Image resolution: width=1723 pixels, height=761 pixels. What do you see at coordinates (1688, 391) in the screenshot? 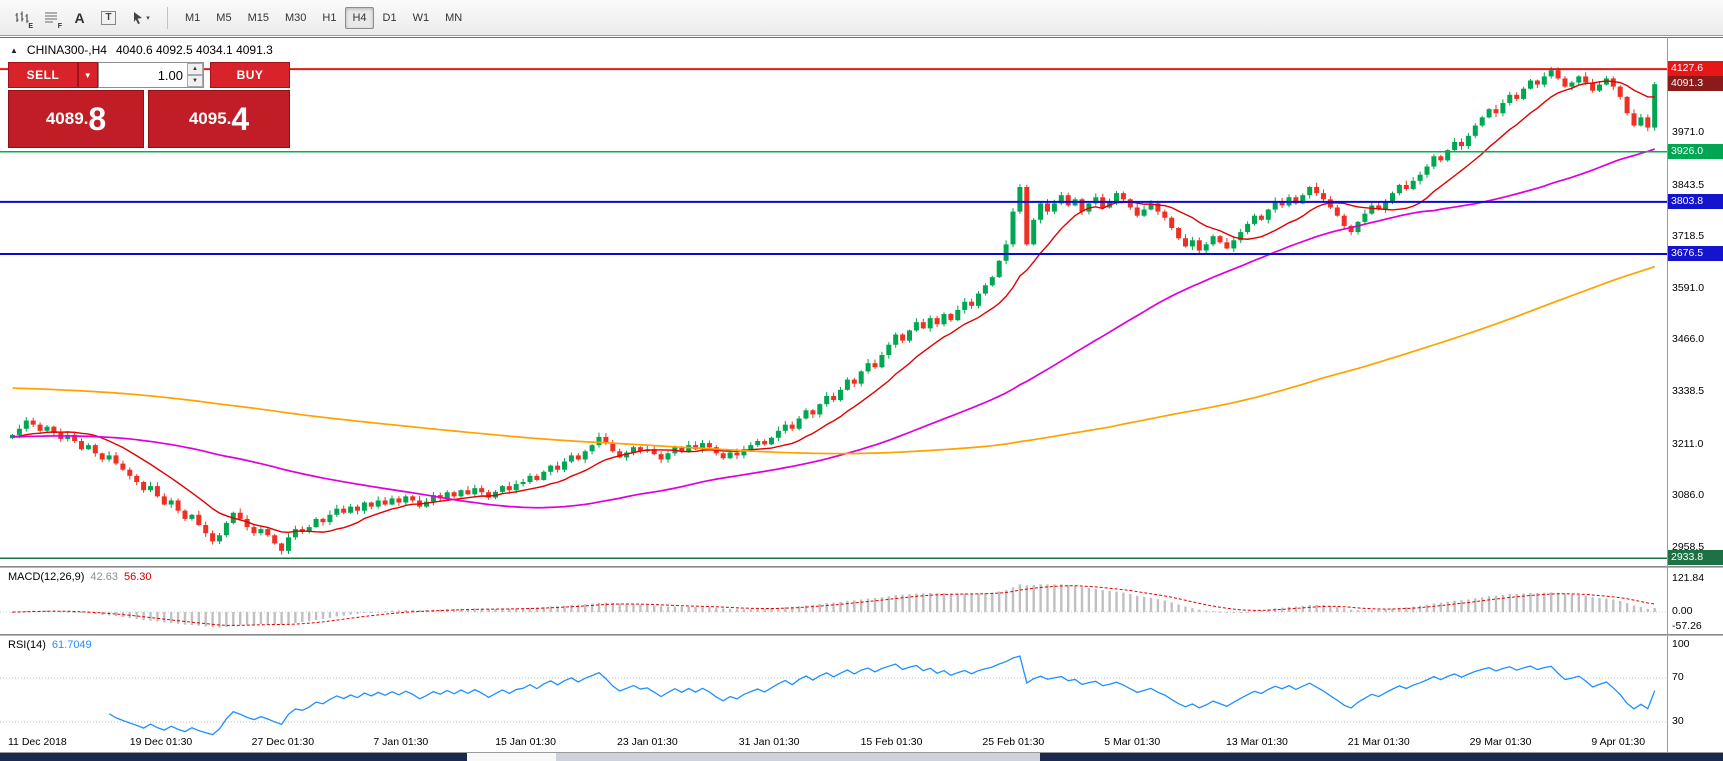
I see `price-tick-label: 3338.5` at bounding box center [1688, 391].